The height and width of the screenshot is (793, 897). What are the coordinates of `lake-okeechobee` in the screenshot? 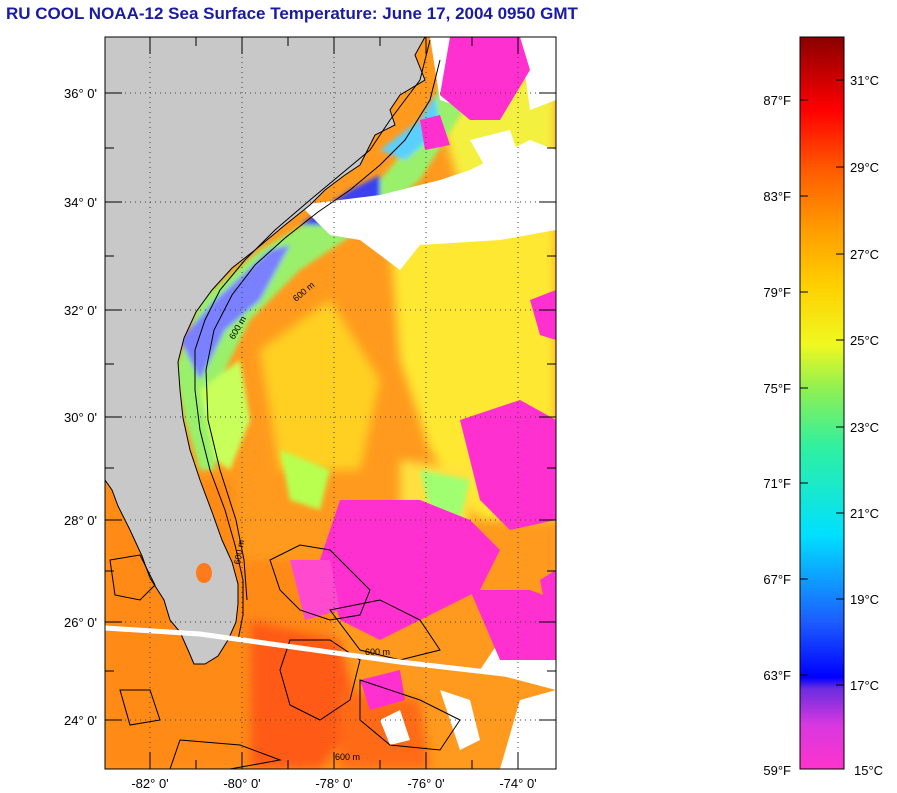 It's located at (204, 573).